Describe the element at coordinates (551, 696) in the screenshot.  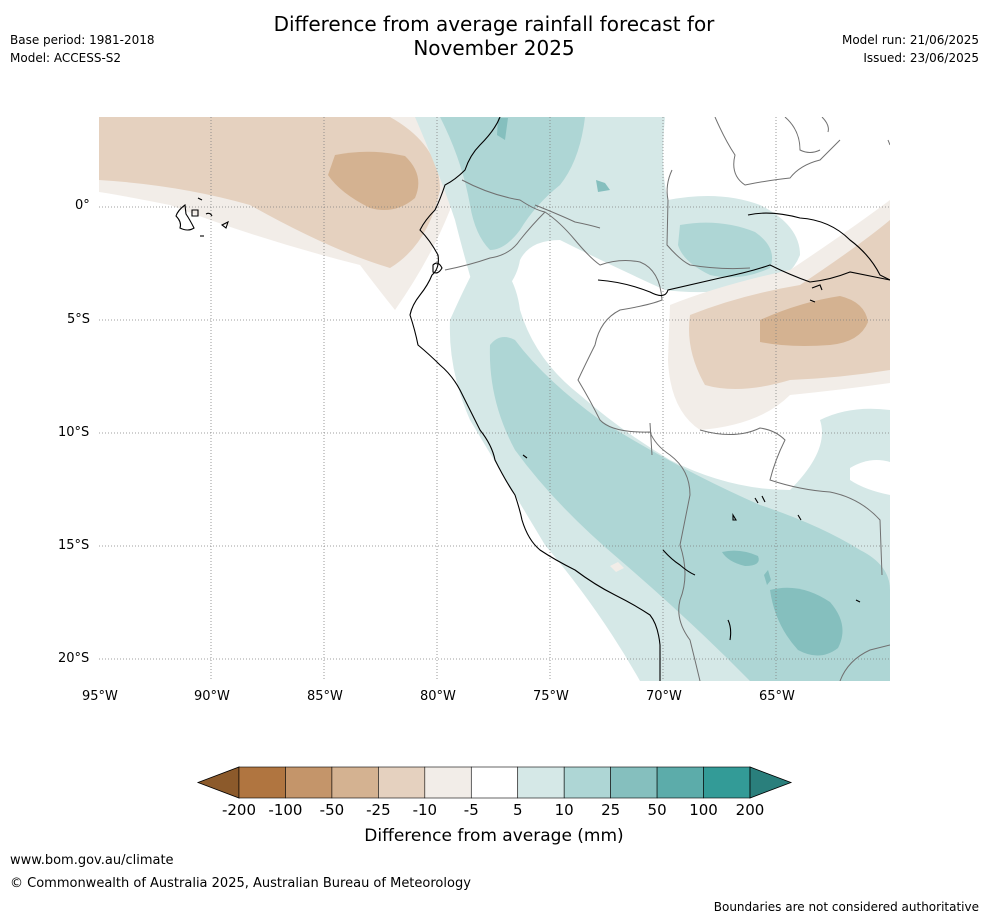
I see `lon-label-75w: 75°W` at that location.